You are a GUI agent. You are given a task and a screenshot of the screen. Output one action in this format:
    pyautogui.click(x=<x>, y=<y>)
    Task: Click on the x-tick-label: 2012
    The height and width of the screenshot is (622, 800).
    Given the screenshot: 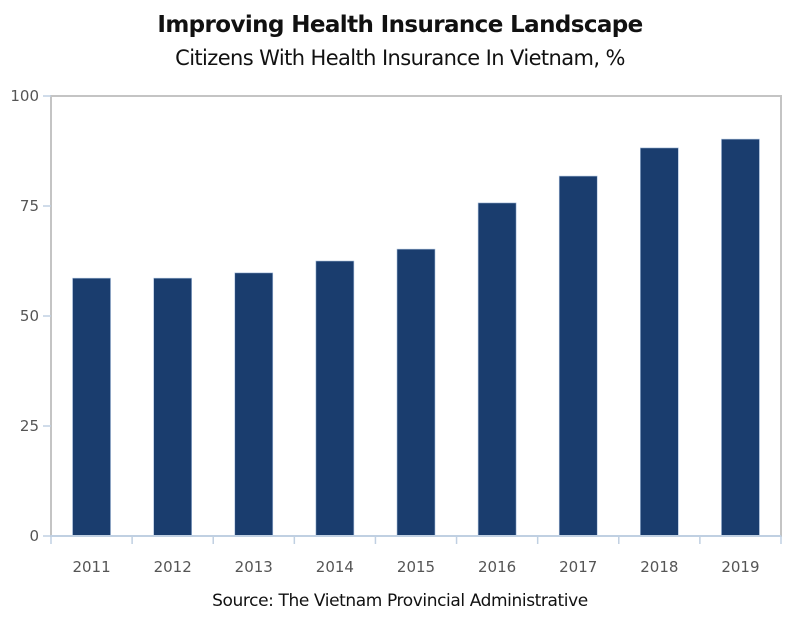 What is the action you would take?
    pyautogui.click(x=173, y=567)
    